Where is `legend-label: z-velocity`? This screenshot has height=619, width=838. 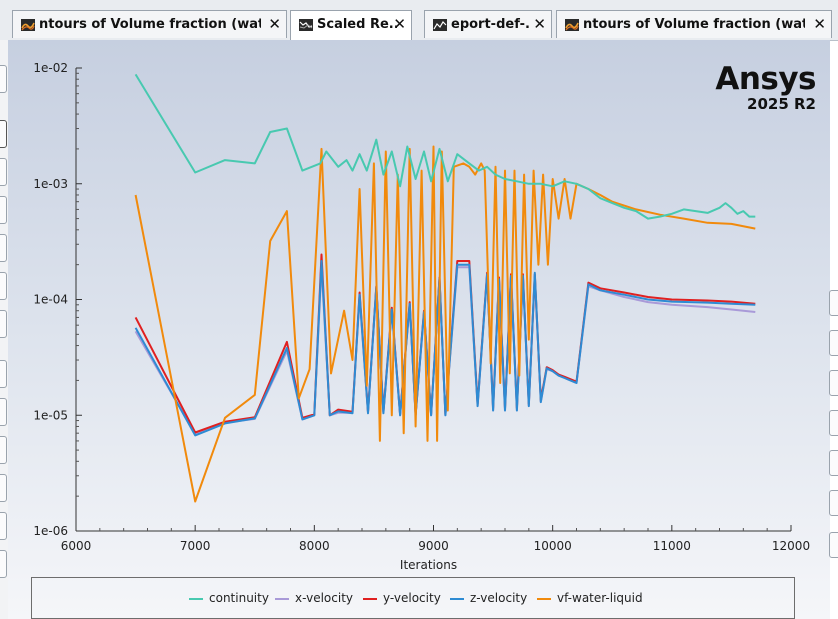
legend-label: z-velocity is located at coordinates (499, 598).